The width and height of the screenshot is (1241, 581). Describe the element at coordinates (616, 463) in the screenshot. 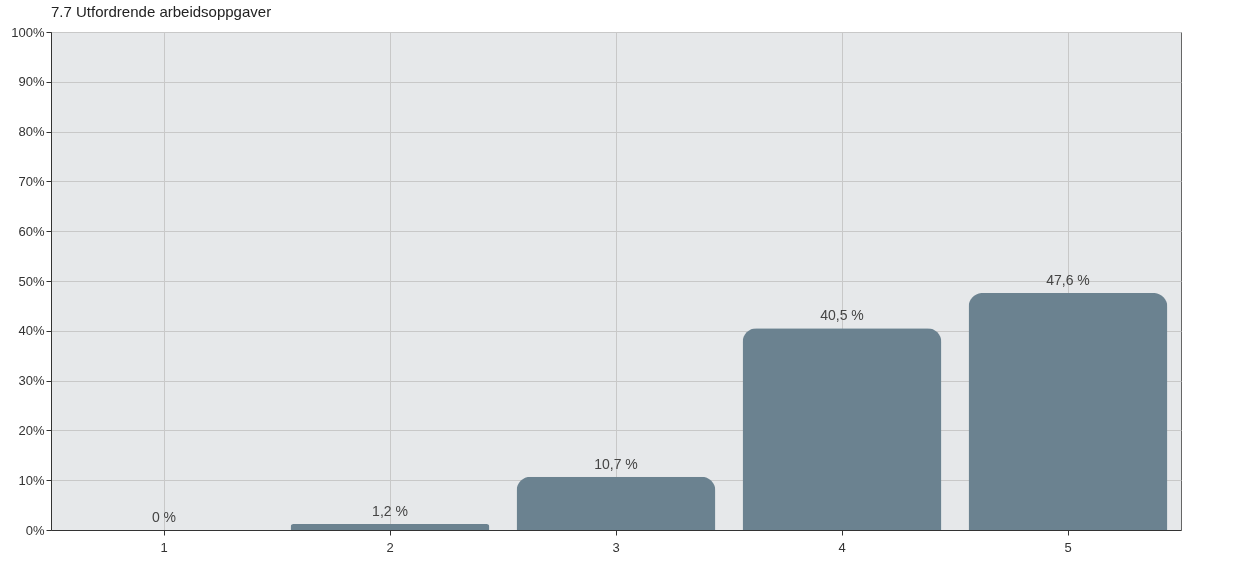

I see `data-label: 10,7 %` at that location.